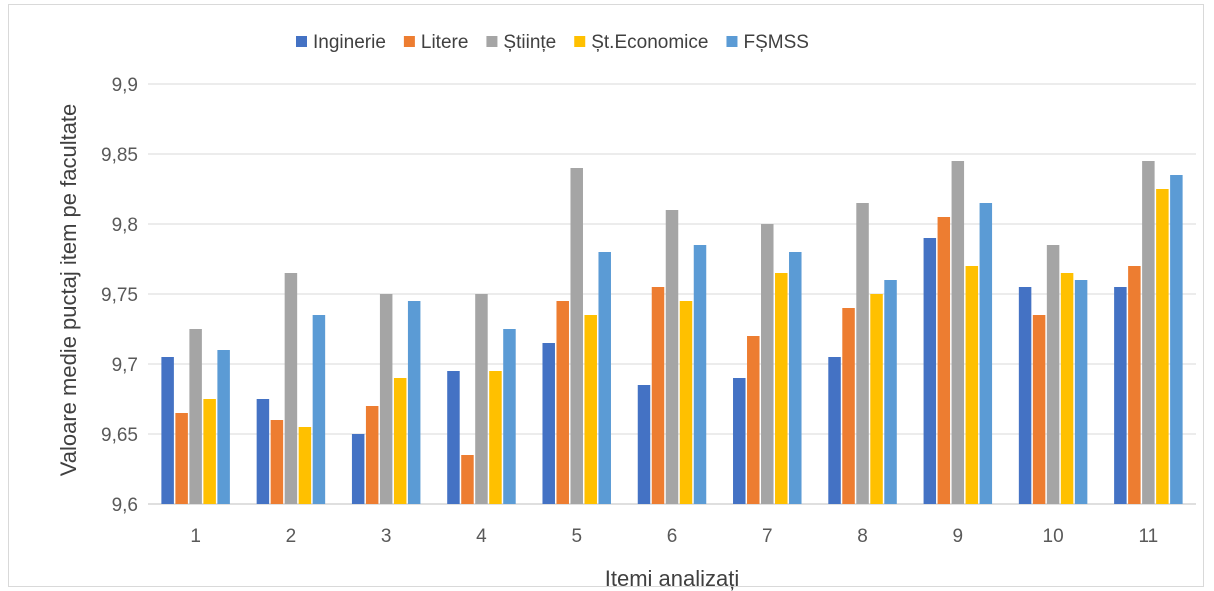  What do you see at coordinates (775, 42) in the screenshot?
I see `legend-label: FȘMSS` at bounding box center [775, 42].